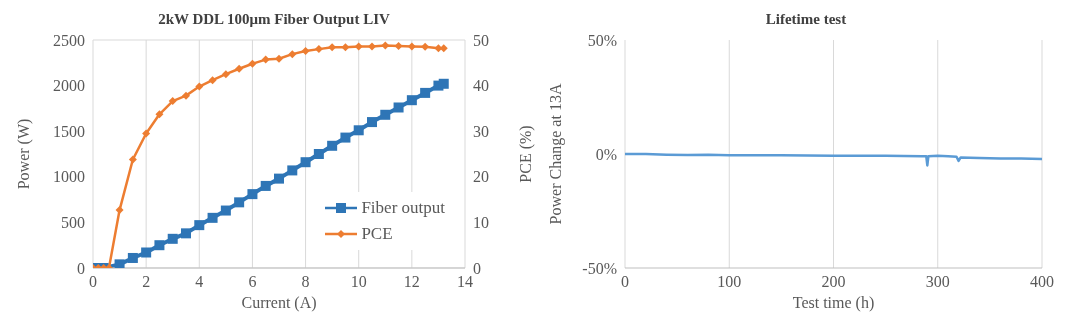 The width and height of the screenshot is (1080, 324). Describe the element at coordinates (1042, 282) in the screenshot. I see `x-tick-label: 400` at that location.